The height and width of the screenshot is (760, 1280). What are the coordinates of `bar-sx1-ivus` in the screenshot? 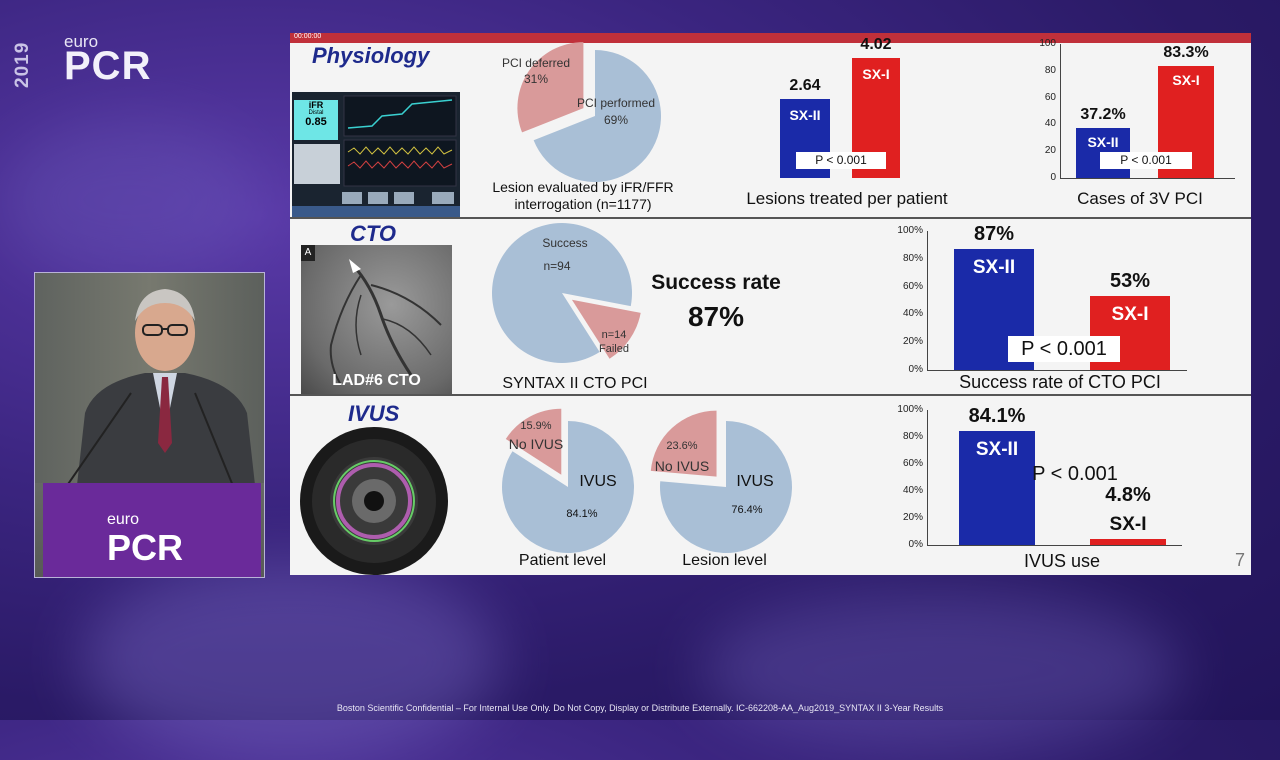 It's located at (1128, 541).